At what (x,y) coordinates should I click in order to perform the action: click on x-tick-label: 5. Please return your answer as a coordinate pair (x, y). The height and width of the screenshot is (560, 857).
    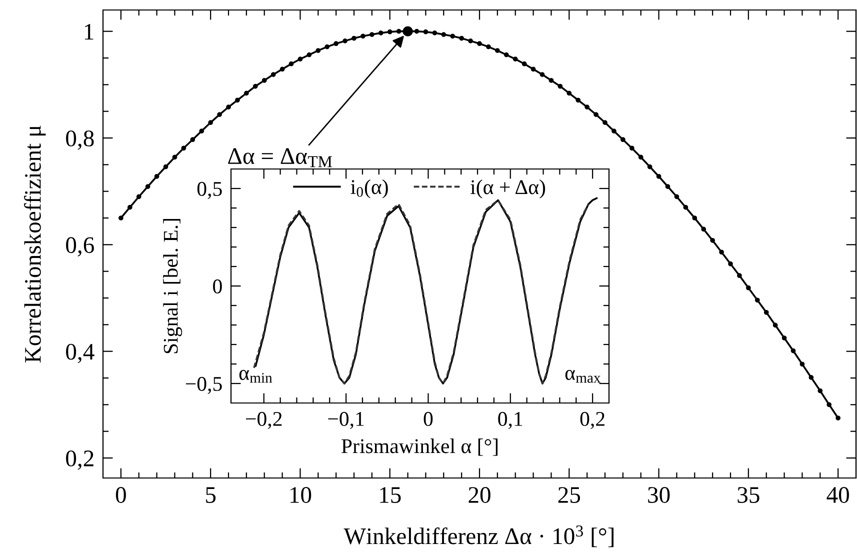
    Looking at the image, I should click on (211, 495).